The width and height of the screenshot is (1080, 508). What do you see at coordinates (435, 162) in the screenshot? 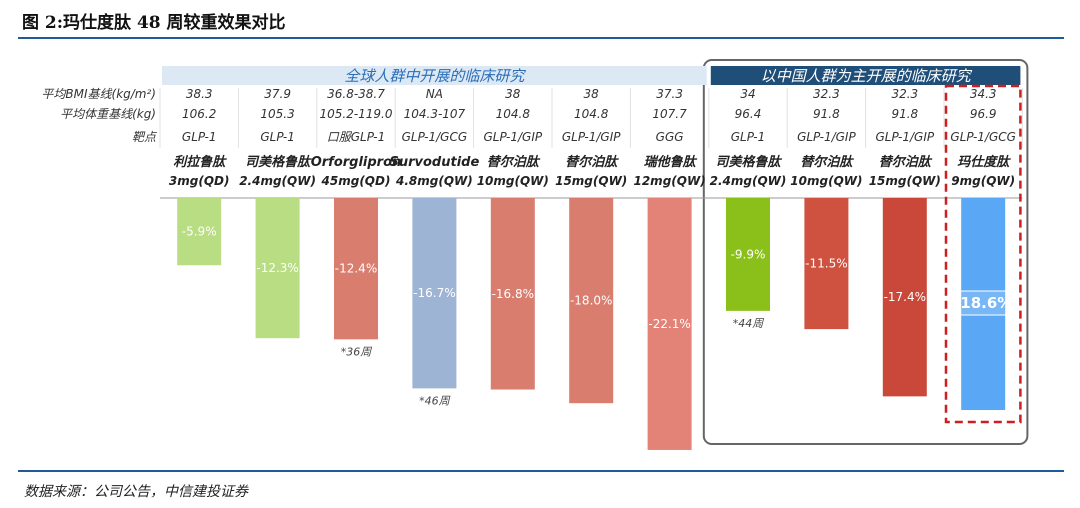
I see `drug-name: Survodutide` at bounding box center [435, 162].